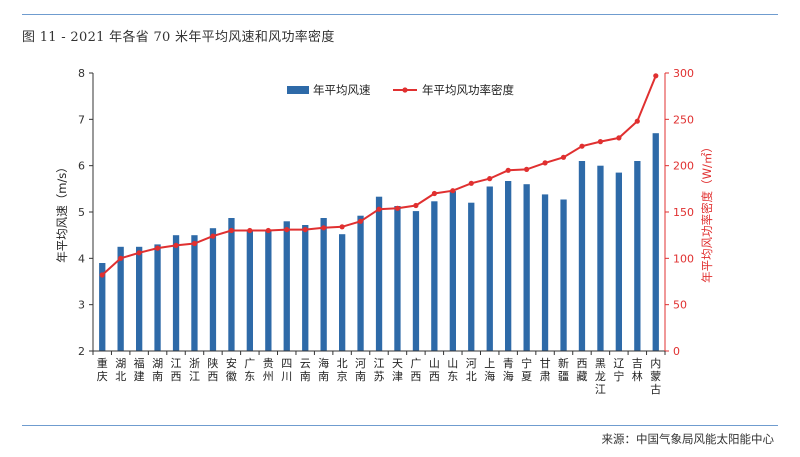 The image size is (800, 457). I want to click on top-rule, so click(400, 14).